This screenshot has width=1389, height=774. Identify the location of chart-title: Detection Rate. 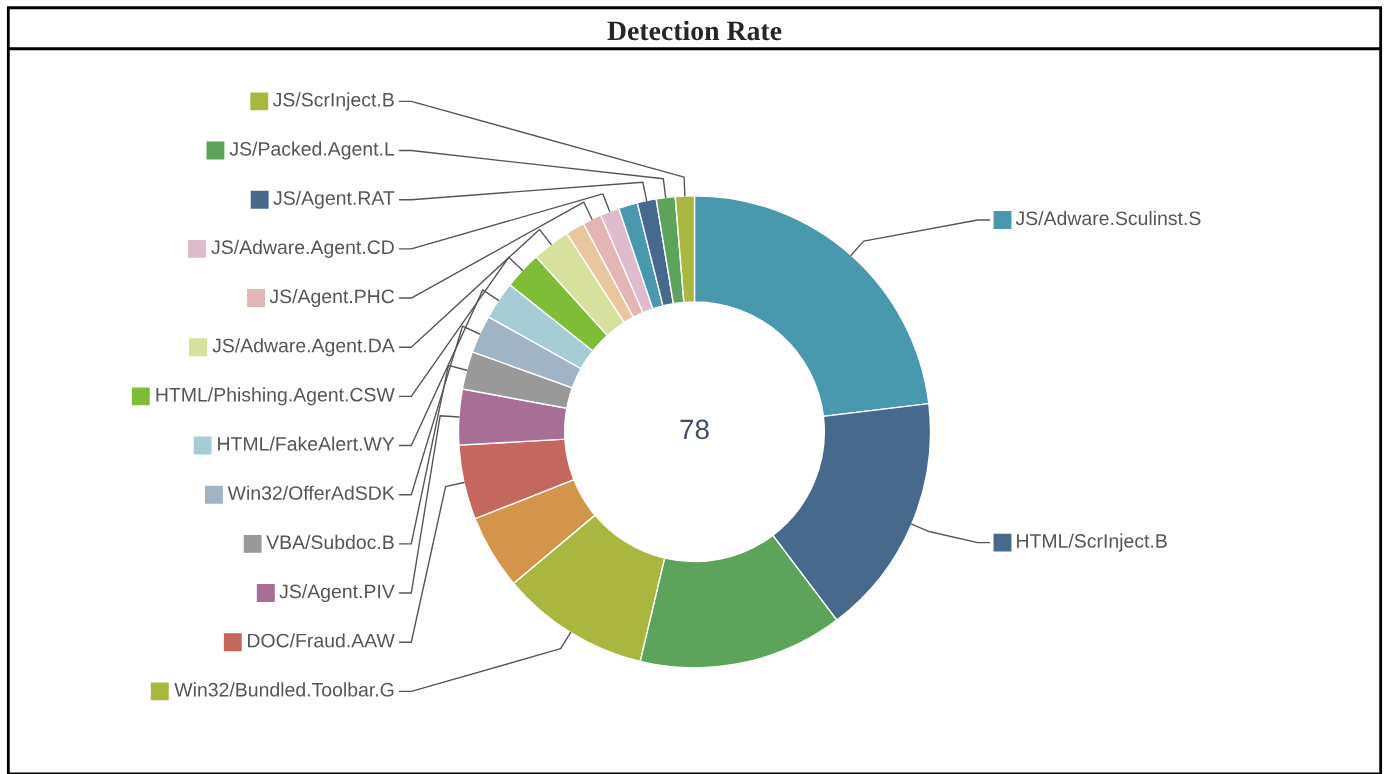
(694, 30).